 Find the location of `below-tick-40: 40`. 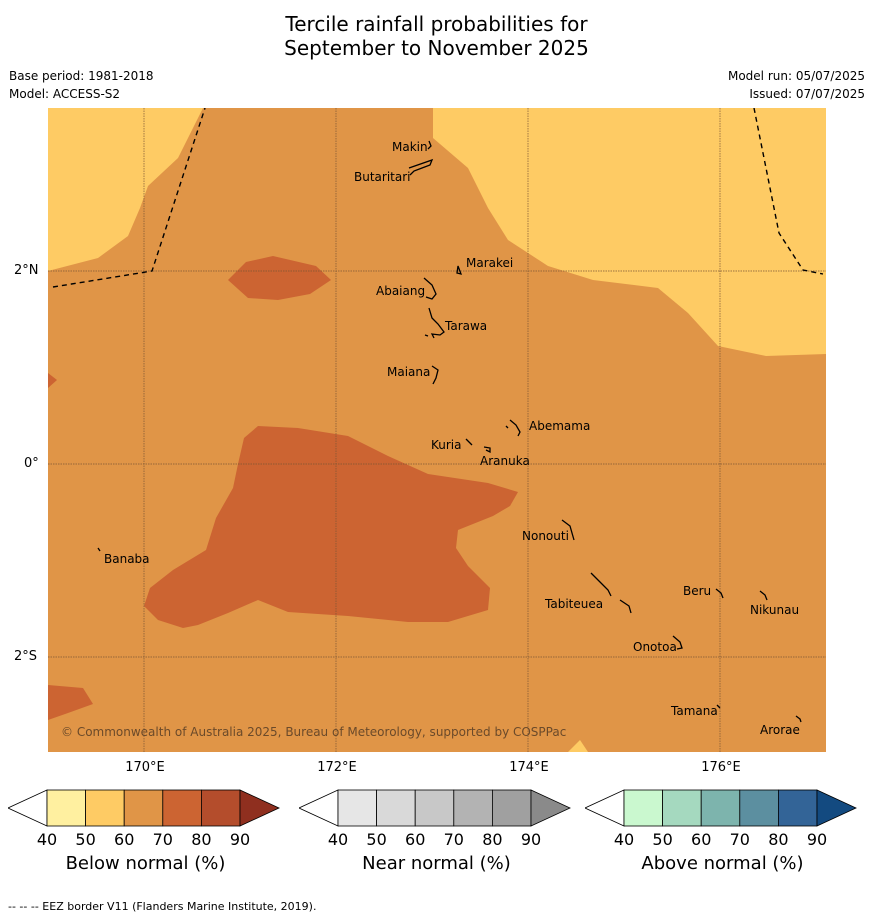

below-tick-40: 40 is located at coordinates (47, 839).